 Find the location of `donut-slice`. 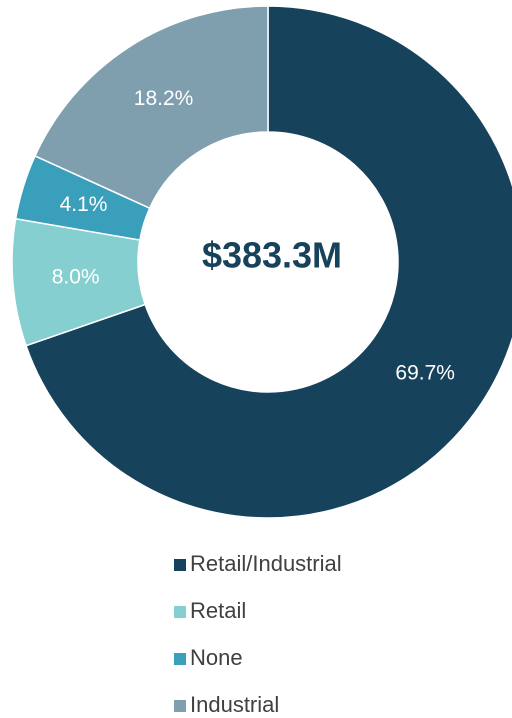

donut-slice is located at coordinates (151, 107).